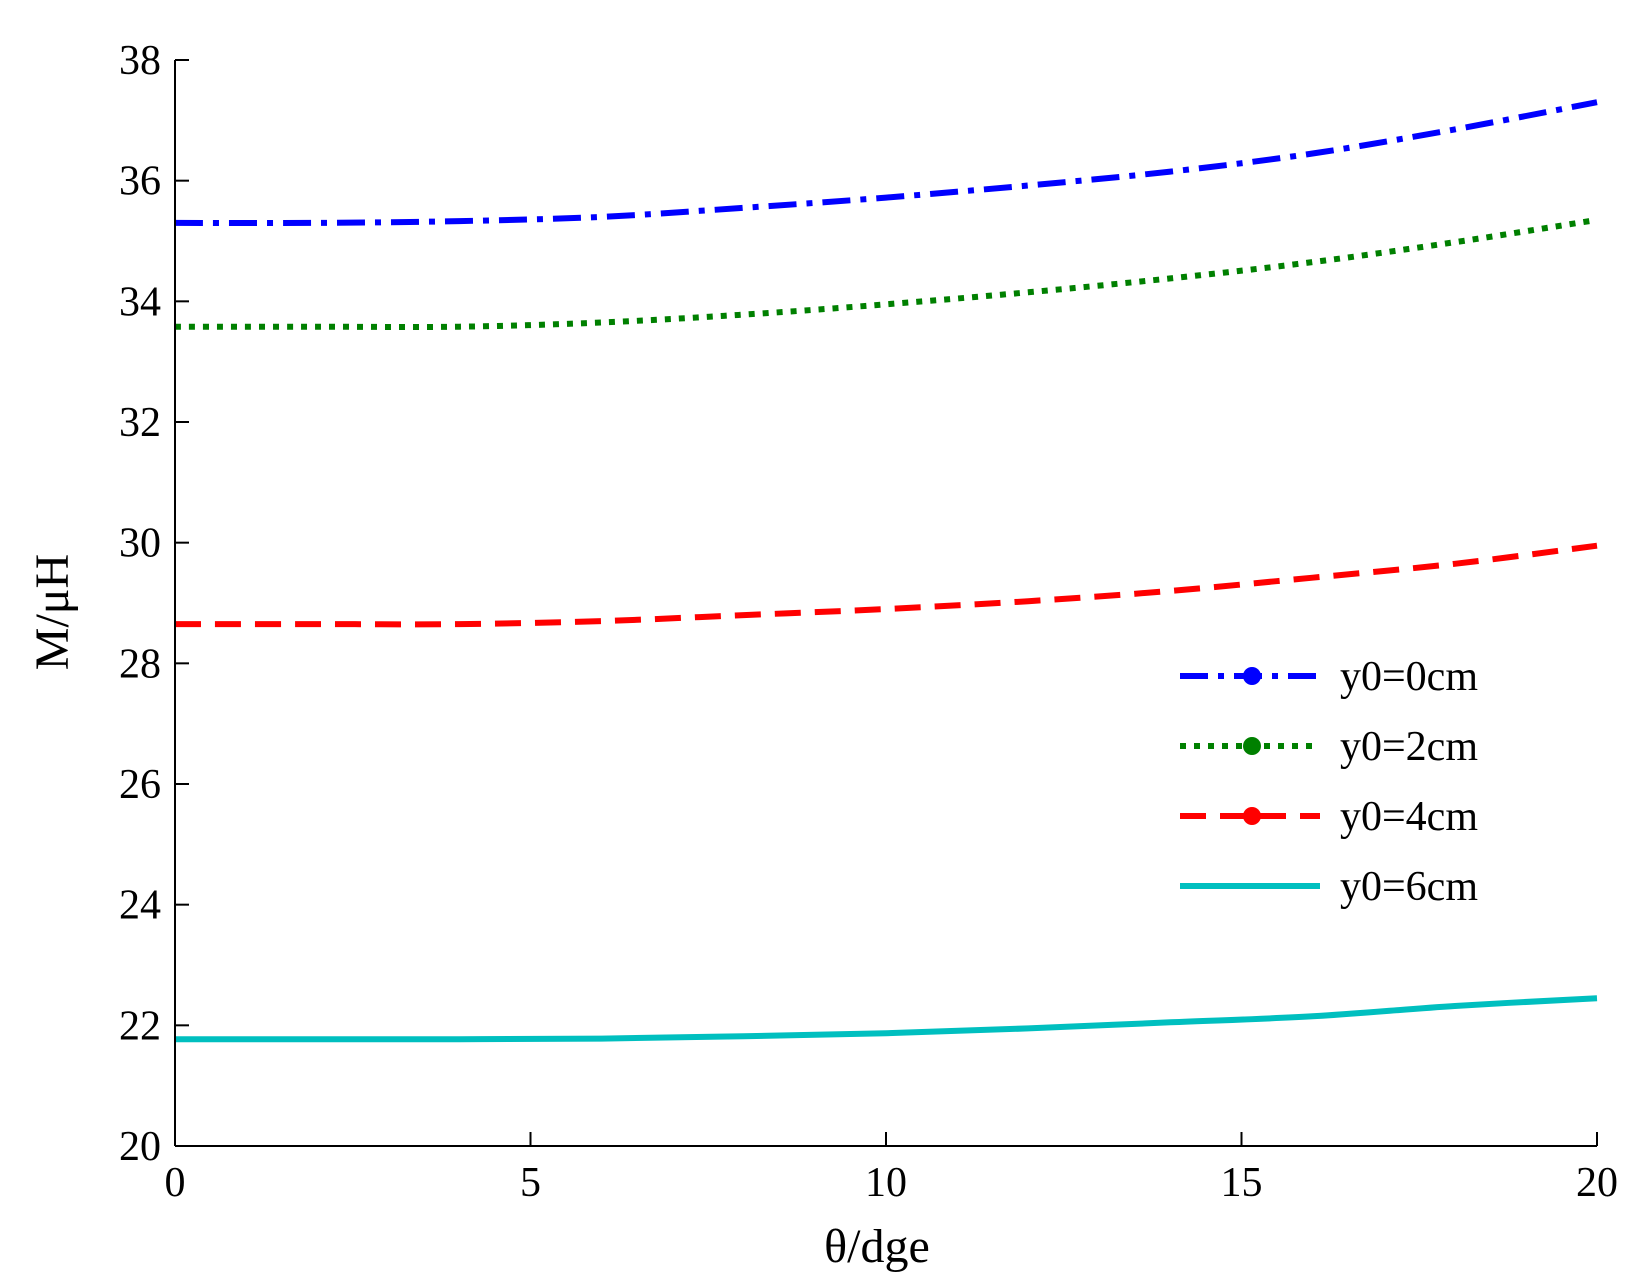 This screenshot has height=1286, width=1636. Describe the element at coordinates (877, 1246) in the screenshot. I see `x-axis-title: θ/dge` at that location.